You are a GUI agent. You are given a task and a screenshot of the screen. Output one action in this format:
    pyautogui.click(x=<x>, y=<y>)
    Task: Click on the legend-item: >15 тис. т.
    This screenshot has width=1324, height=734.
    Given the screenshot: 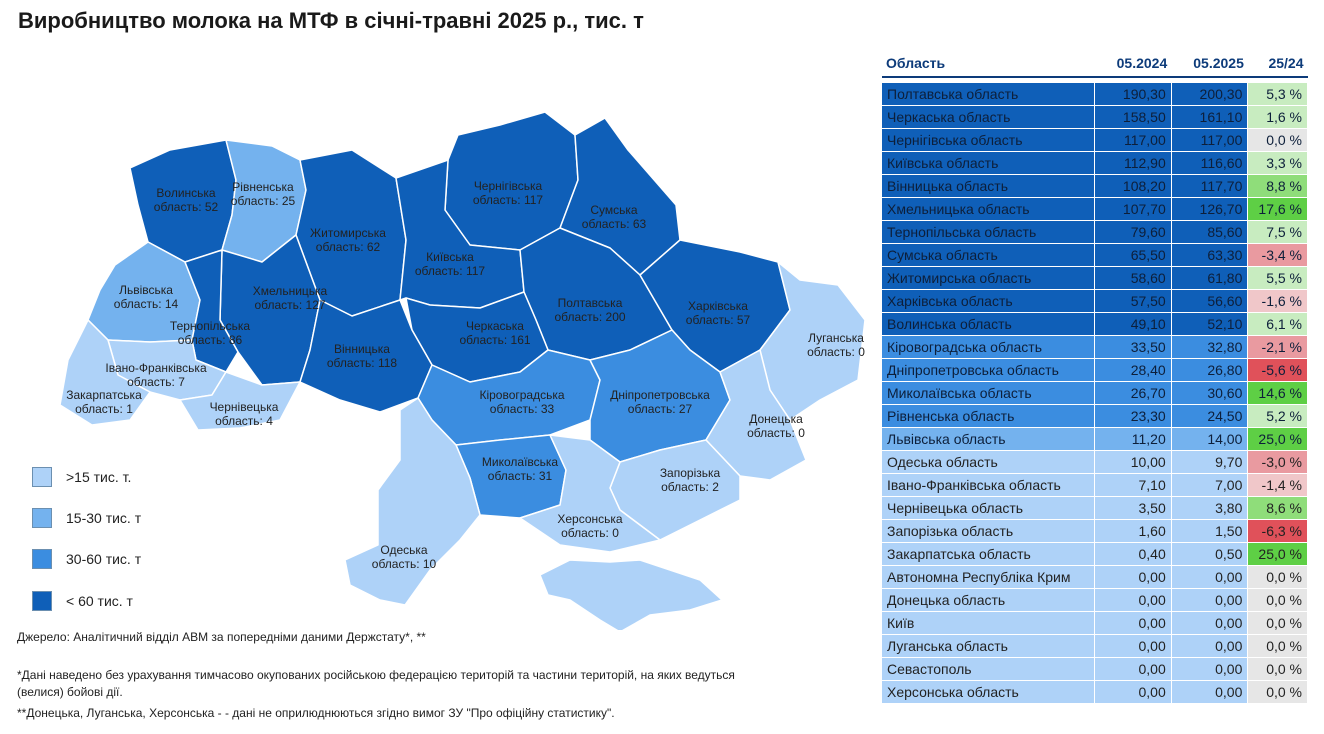 What is the action you would take?
    pyautogui.click(x=81, y=477)
    